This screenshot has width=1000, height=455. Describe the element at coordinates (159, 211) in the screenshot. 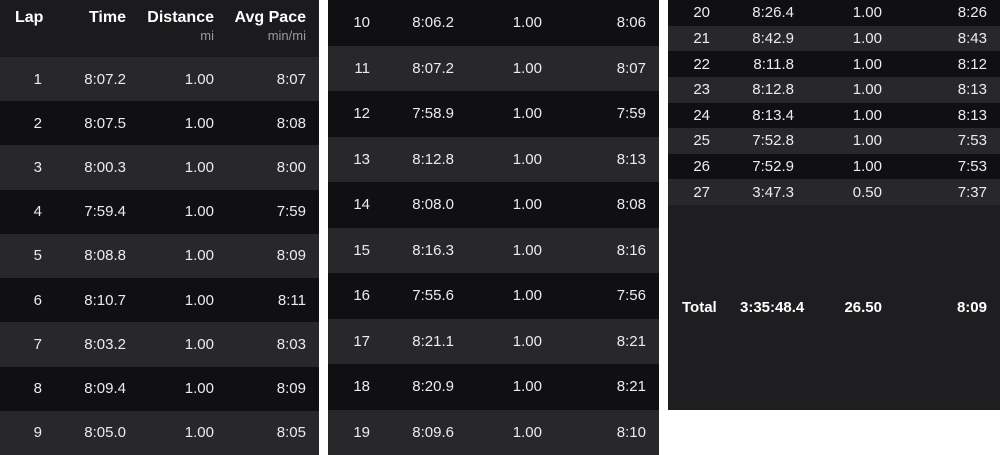

I see `lap-row: 4 7:59.4 1.00 7:59` at that location.